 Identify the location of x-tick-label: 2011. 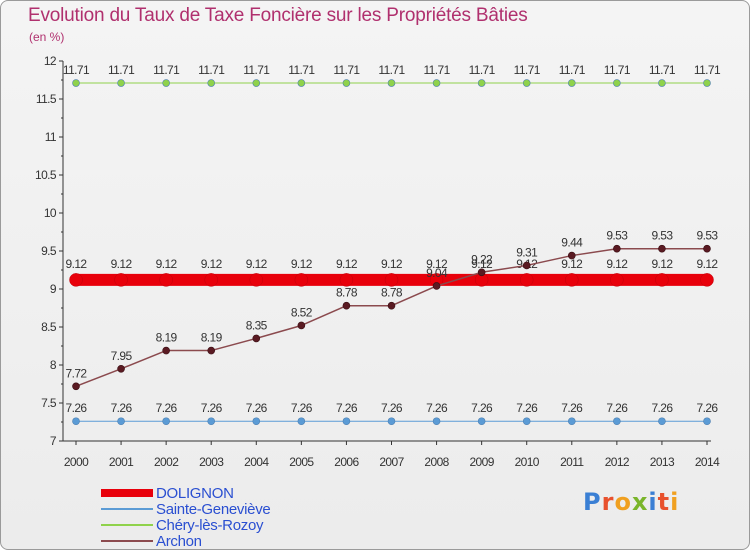
(572, 462).